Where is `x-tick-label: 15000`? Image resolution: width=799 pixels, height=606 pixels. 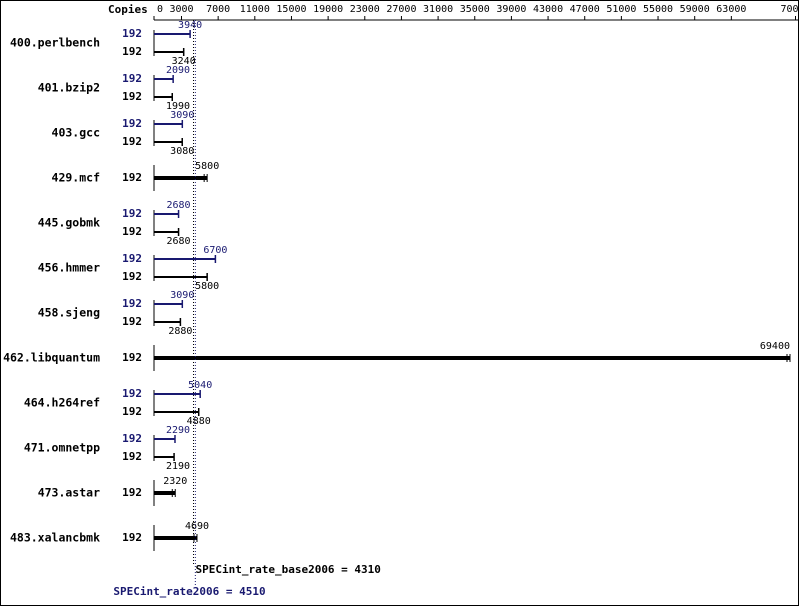
x-tick-label: 15000 is located at coordinates (291, 9).